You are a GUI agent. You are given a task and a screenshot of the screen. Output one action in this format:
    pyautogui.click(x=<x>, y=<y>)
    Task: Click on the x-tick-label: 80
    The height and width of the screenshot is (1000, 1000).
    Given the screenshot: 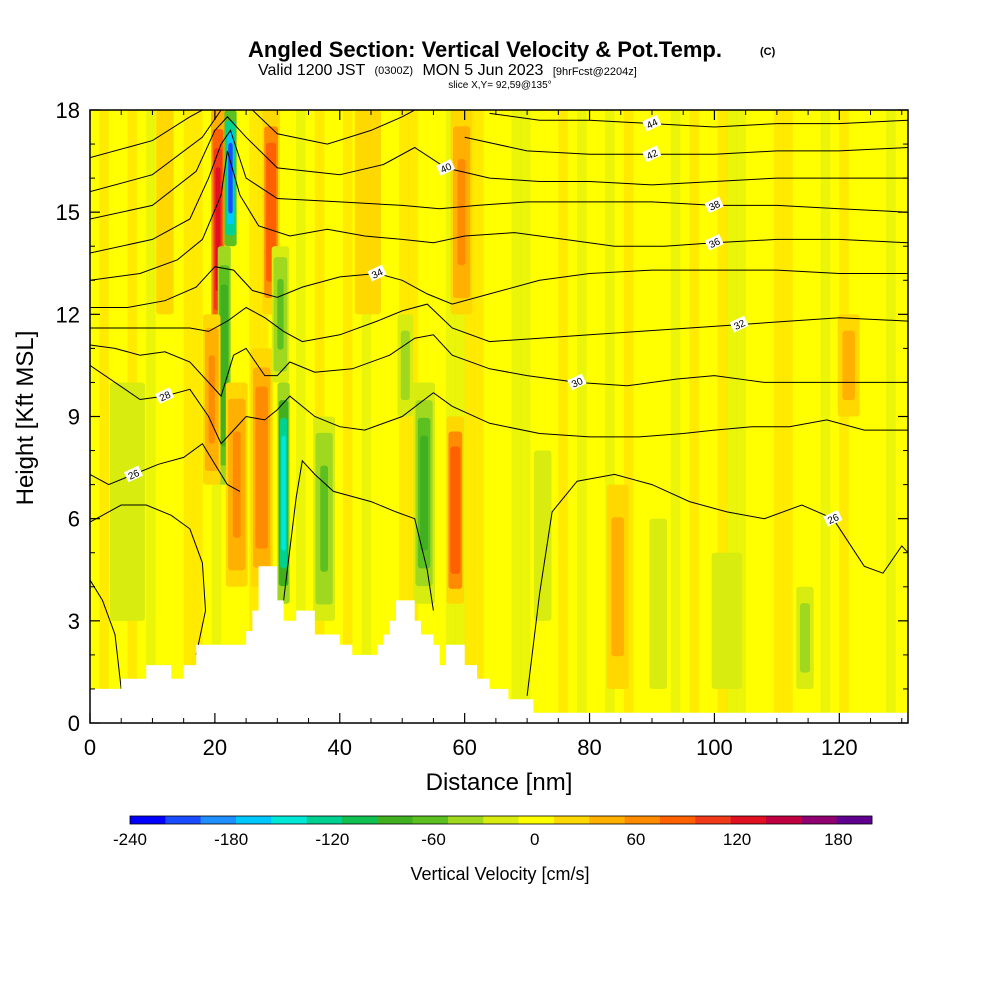 What is the action you would take?
    pyautogui.click(x=589, y=747)
    